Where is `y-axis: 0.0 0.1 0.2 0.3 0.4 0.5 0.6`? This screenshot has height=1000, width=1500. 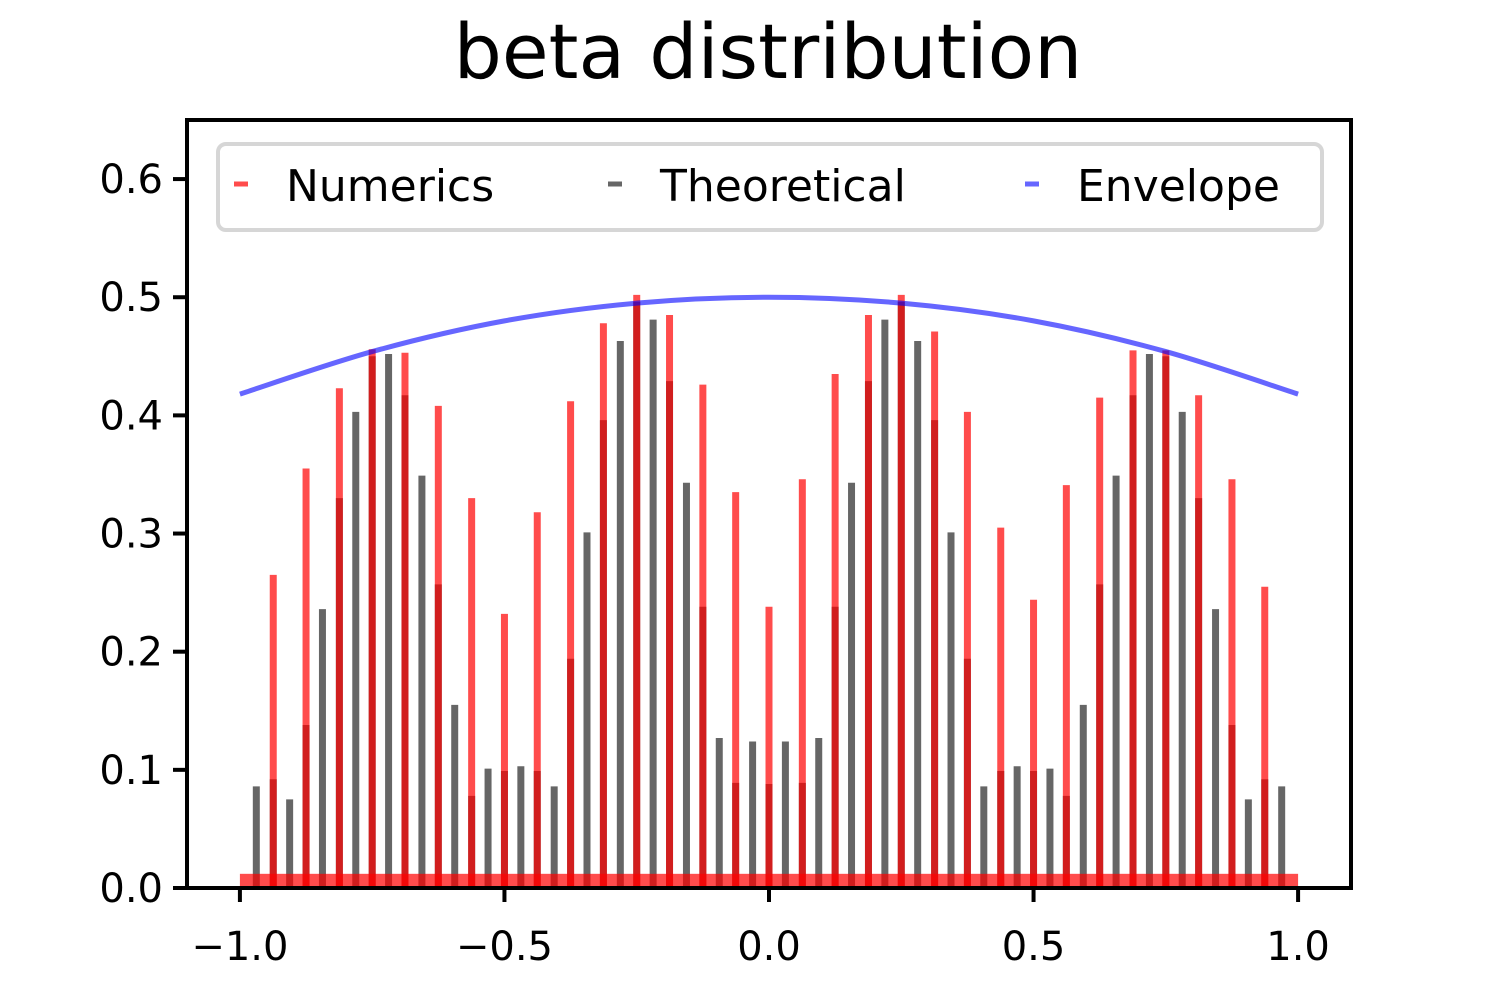
y-axis: 0.0 0.1 0.2 0.3 0.4 0.5 0.6 is located at coordinates (143, 534).